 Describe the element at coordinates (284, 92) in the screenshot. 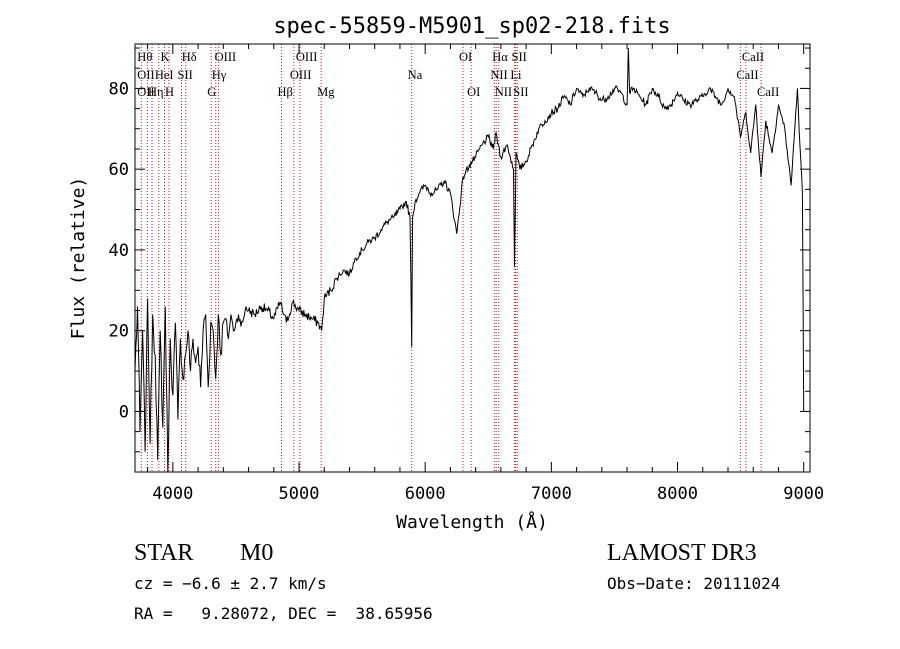

I see `line-marker-label: Hβ` at that location.